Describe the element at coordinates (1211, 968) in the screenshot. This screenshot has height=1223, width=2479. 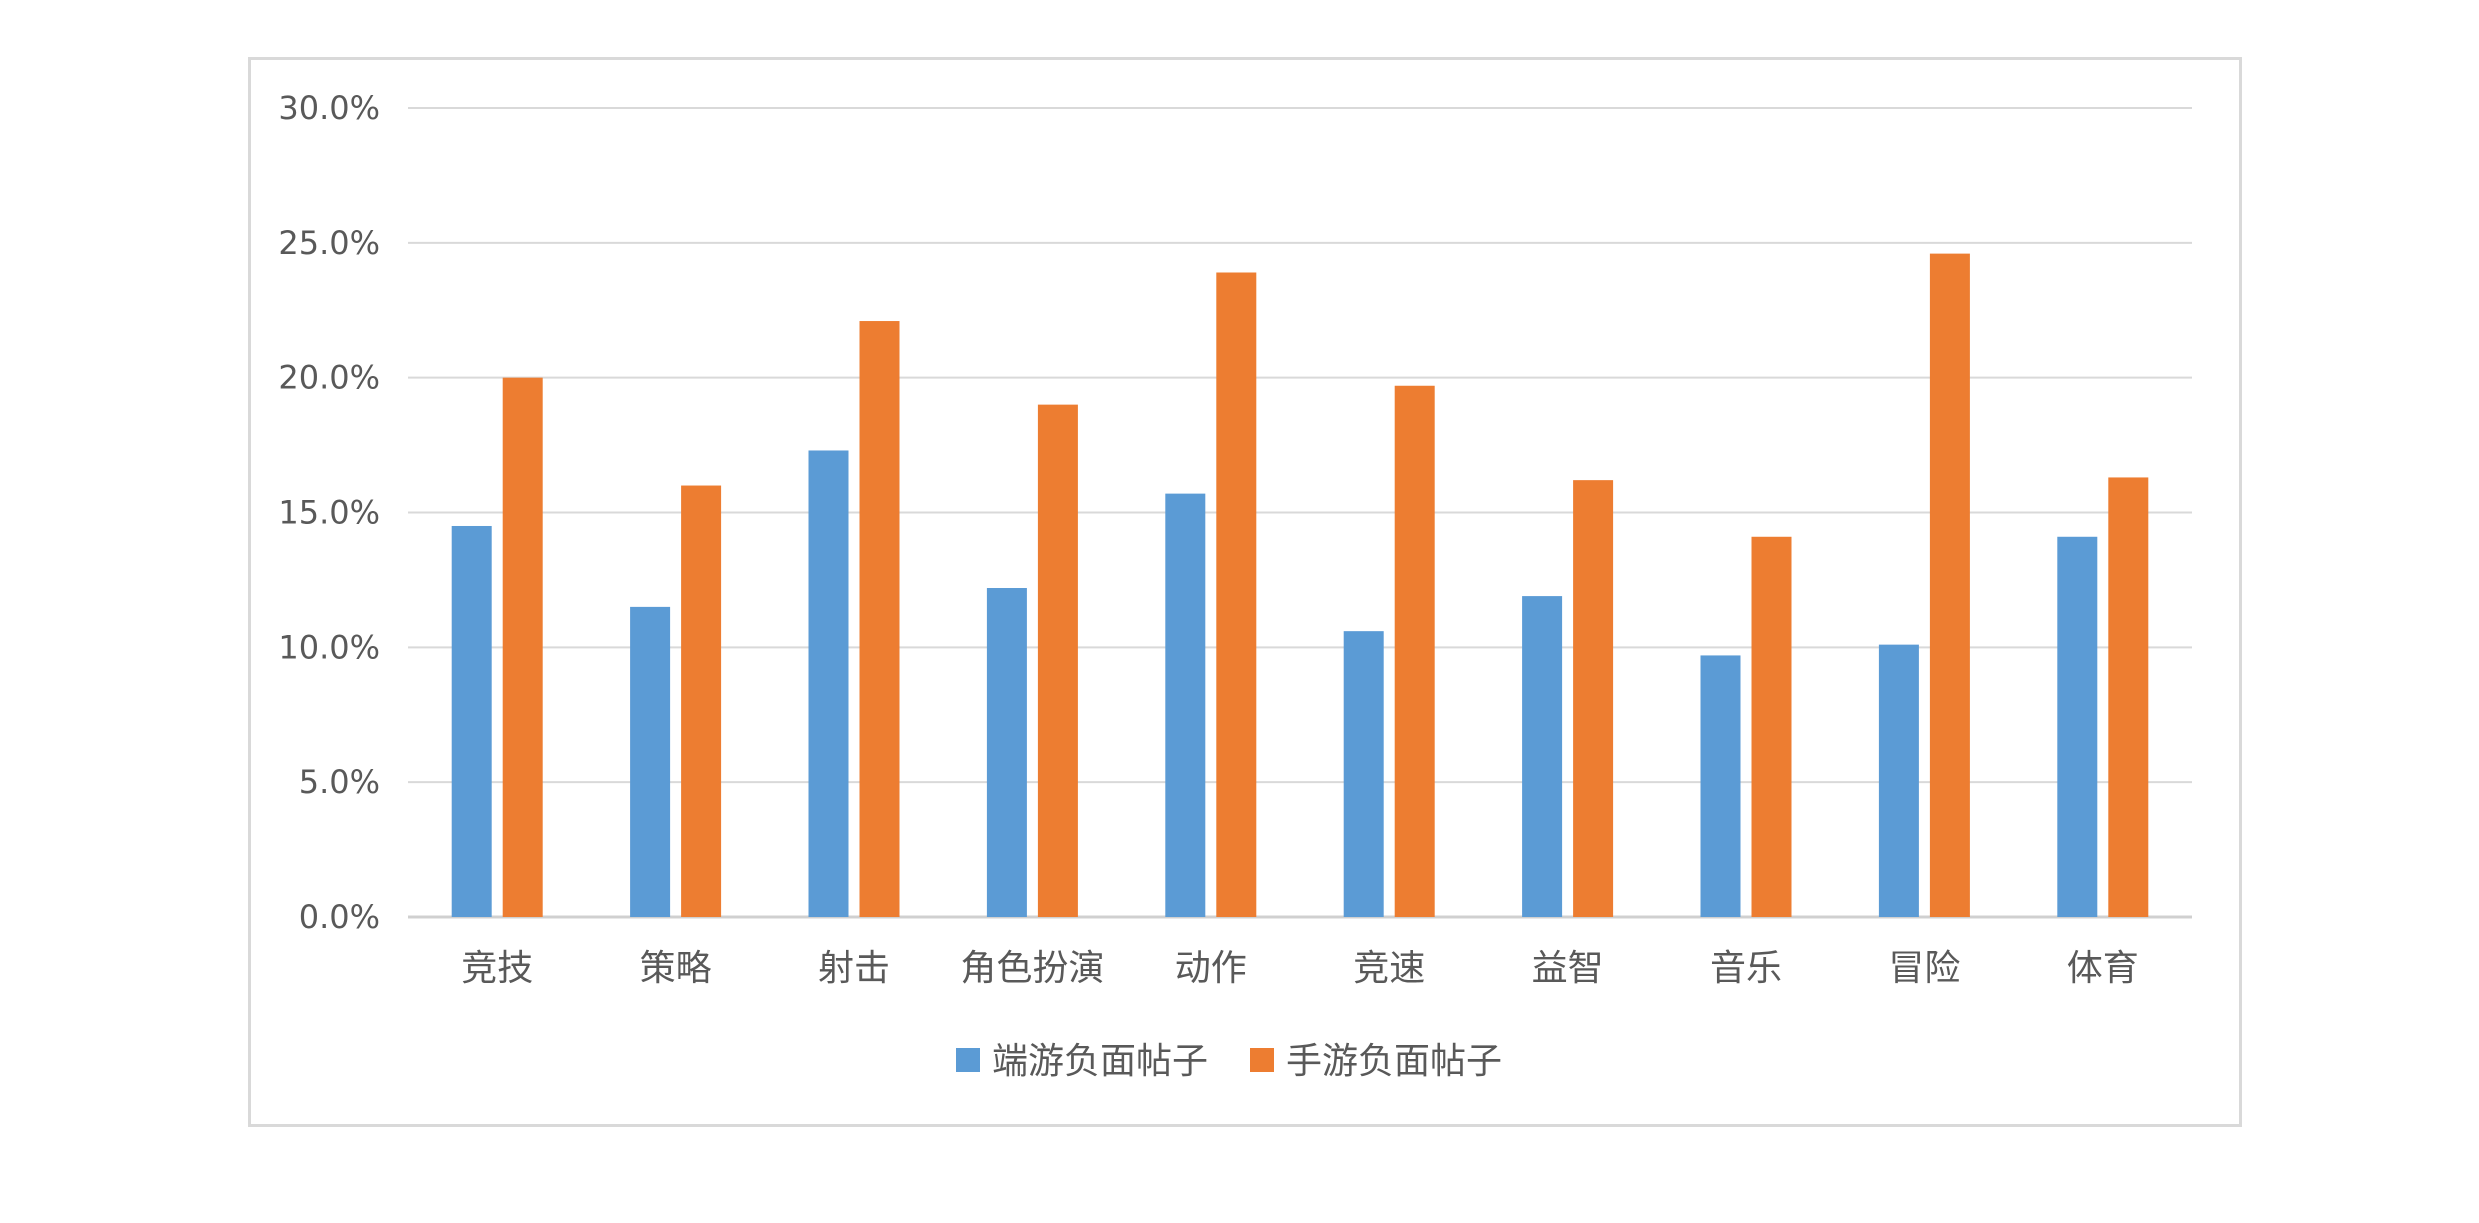
I see `x-category-label: 动作` at that location.